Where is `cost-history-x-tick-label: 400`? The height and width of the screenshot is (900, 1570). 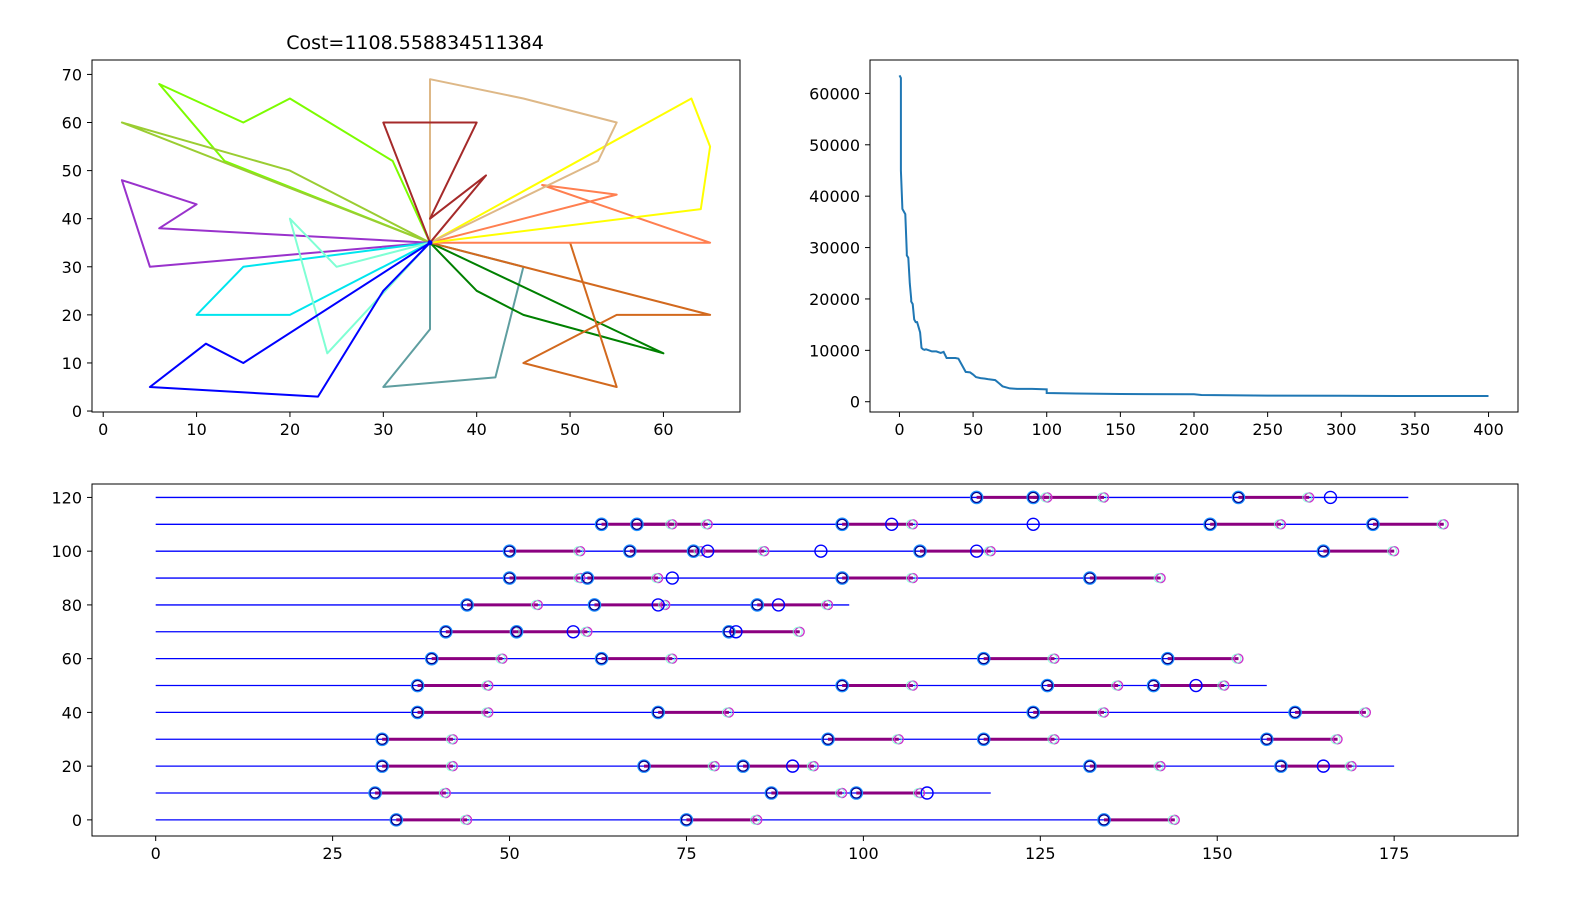
cost-history-x-tick-label: 400 is located at coordinates (1488, 429).